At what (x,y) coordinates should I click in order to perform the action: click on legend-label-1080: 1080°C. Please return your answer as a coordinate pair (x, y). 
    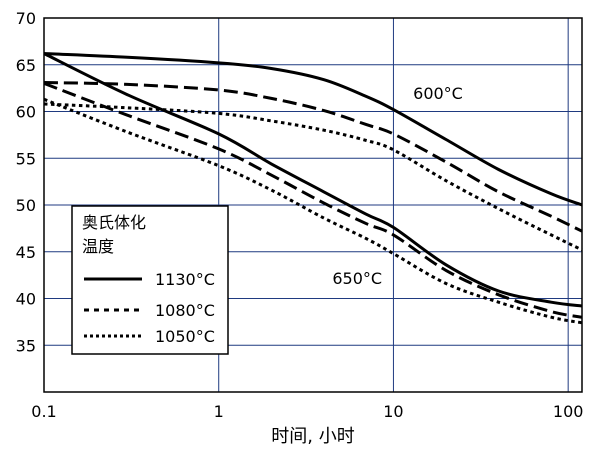
    Looking at the image, I should click on (185, 310).